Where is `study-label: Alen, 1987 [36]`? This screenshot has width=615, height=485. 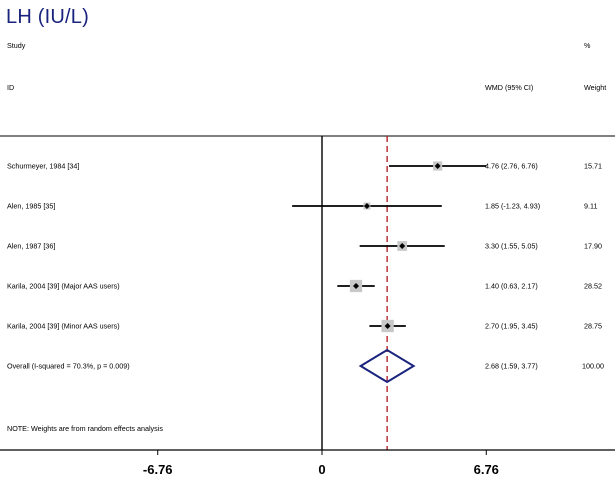
study-label: Alen, 1987 [36] is located at coordinates (31, 246).